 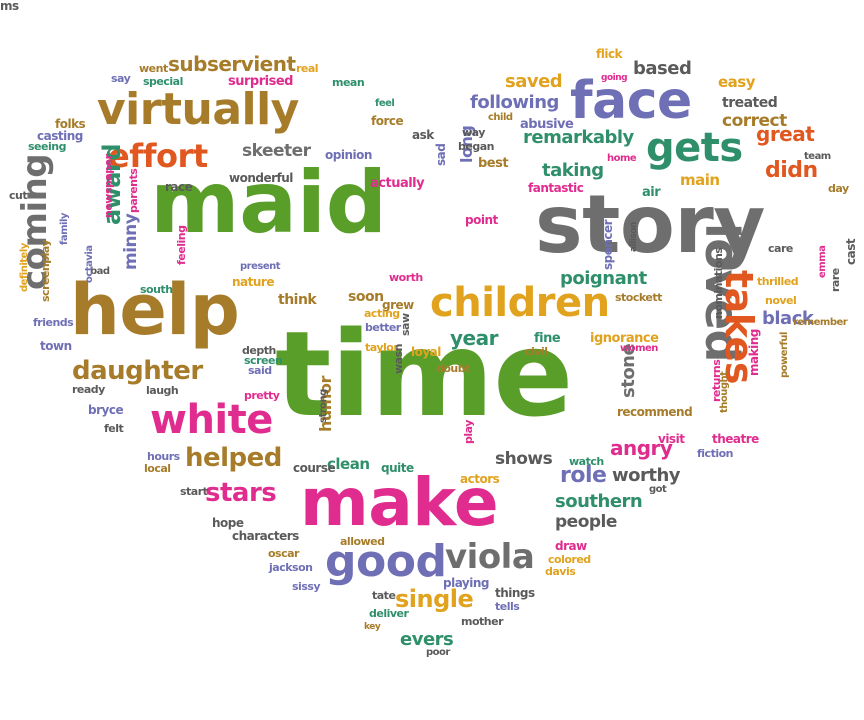 What do you see at coordinates (397, 468) in the screenshot?
I see `word-quite: quite` at bounding box center [397, 468].